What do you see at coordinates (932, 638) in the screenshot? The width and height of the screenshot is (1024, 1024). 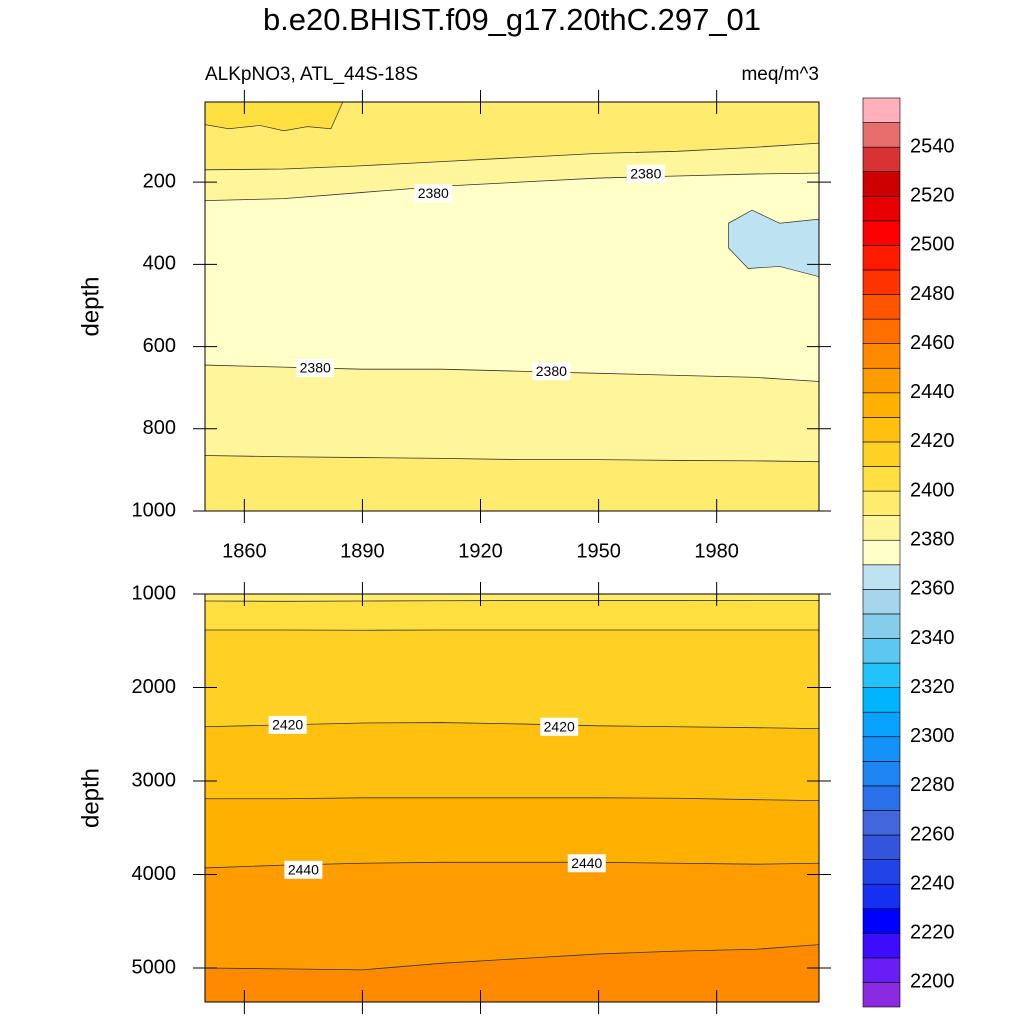 I see `colorbar-label: 2340` at bounding box center [932, 638].